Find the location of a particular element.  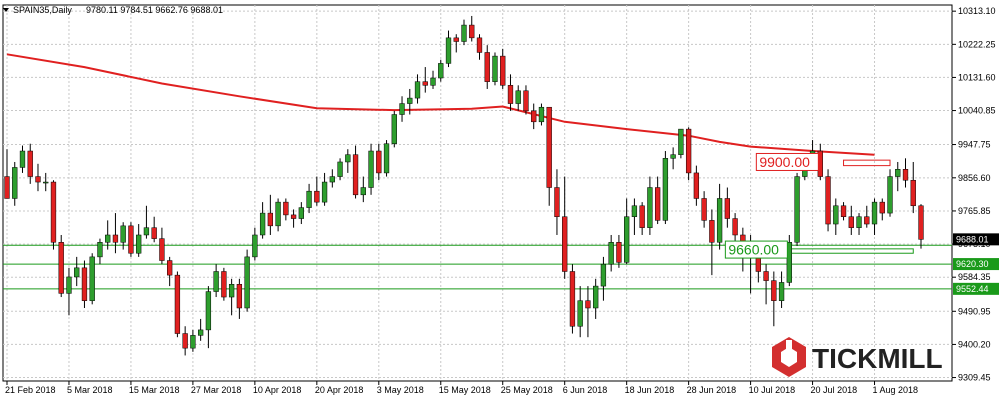

x-tick-label: 3 May 2018 is located at coordinates (400, 390).